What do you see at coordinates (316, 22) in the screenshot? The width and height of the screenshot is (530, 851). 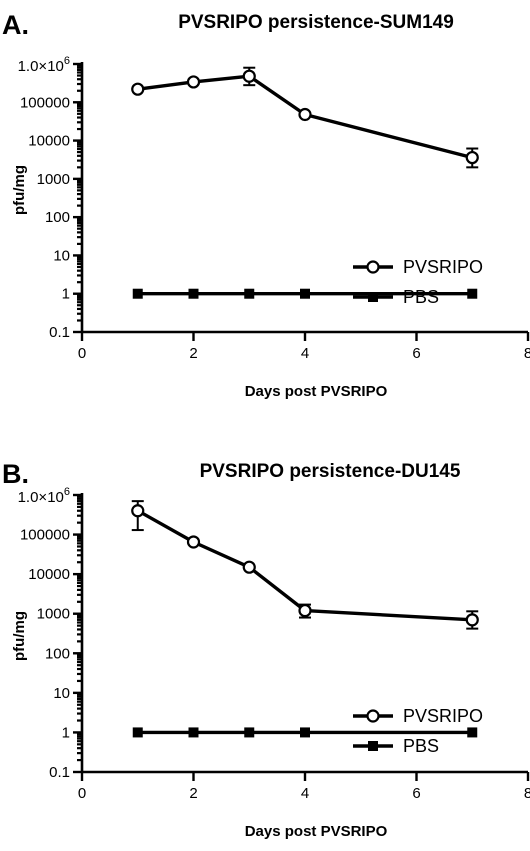 I see `chart-title: PVSRIPO persistence-SUM149` at bounding box center [316, 22].